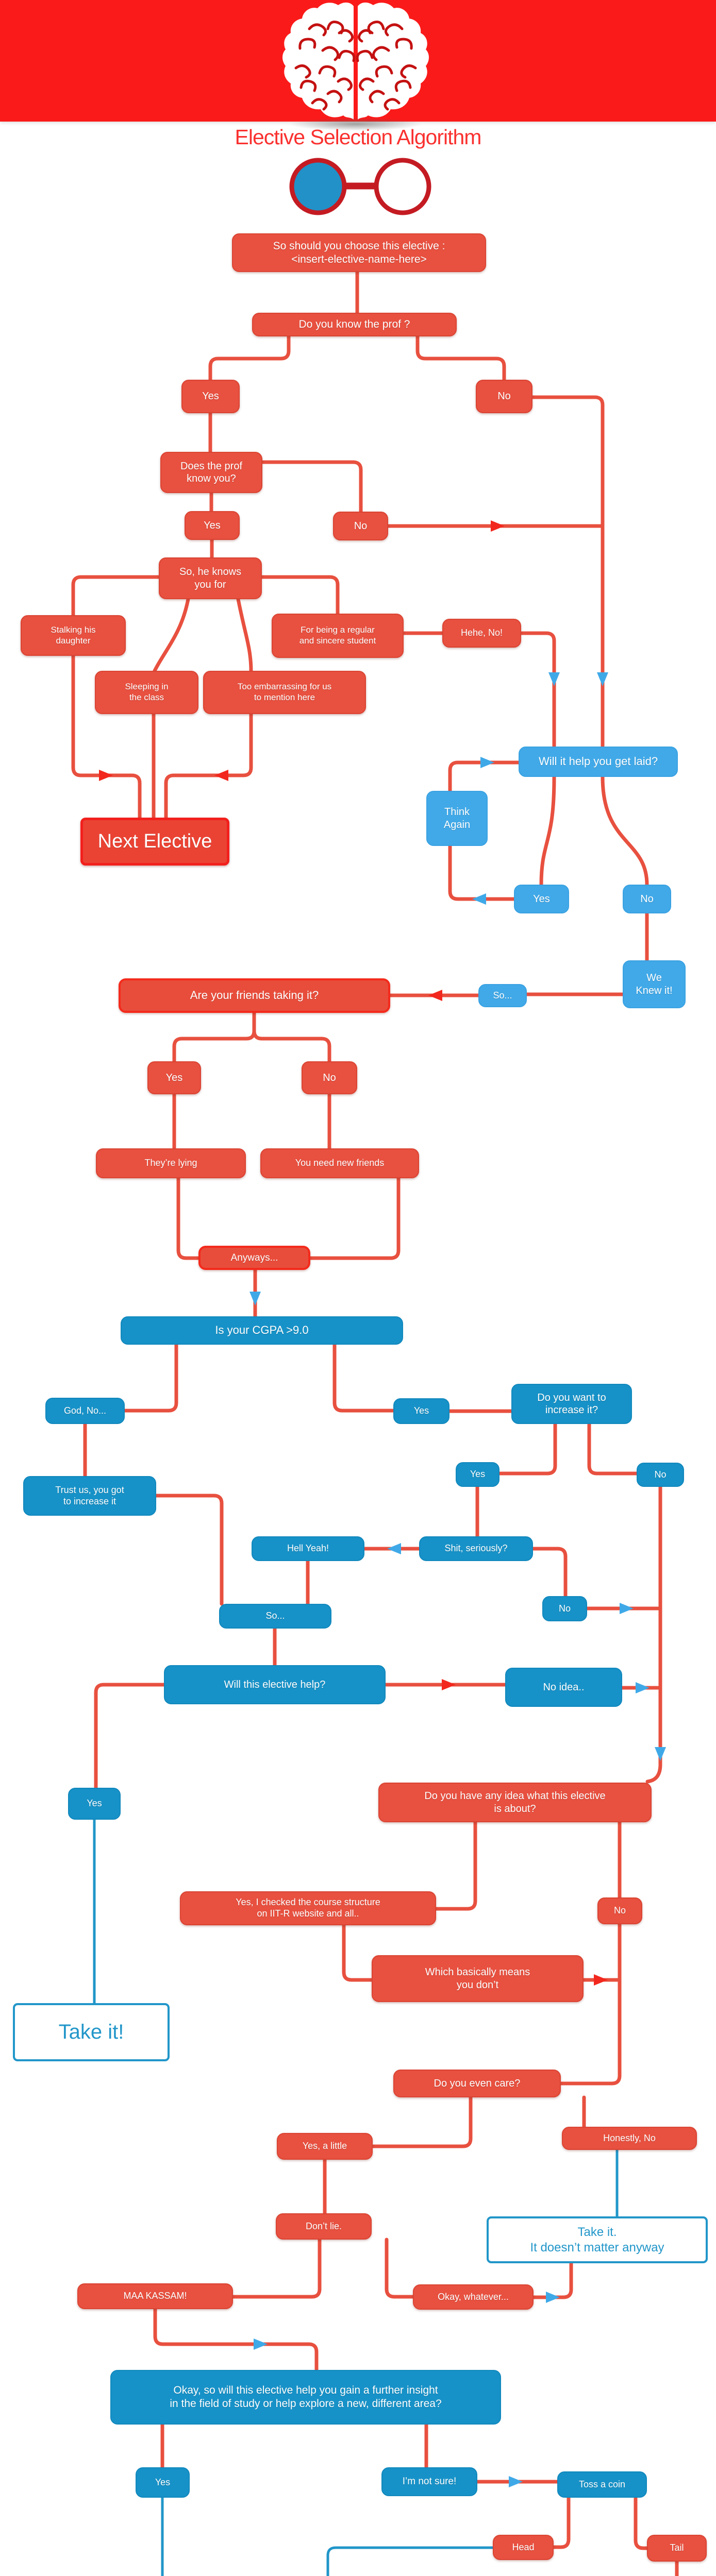  Describe the element at coordinates (262, 1330) in the screenshot. I see `node-q_cgpa: Is your CGPA >9.0` at that location.